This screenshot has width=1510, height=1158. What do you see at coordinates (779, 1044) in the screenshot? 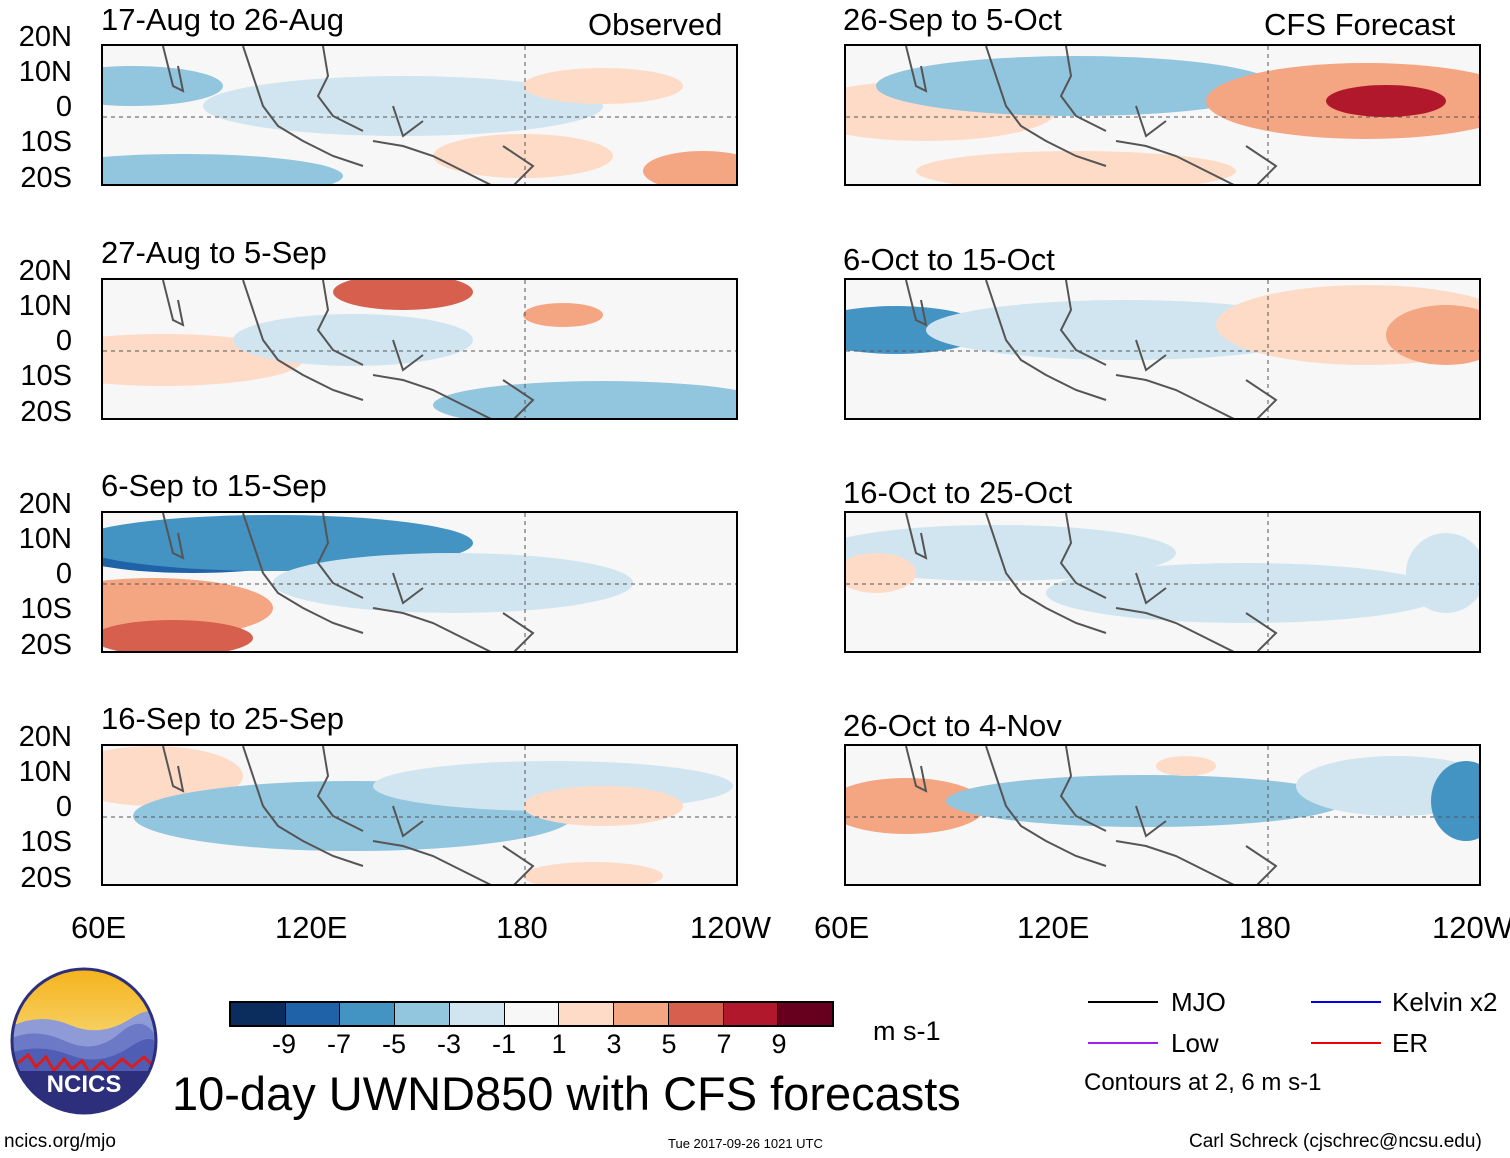
I see `colorbar-tick: 9` at bounding box center [779, 1044].